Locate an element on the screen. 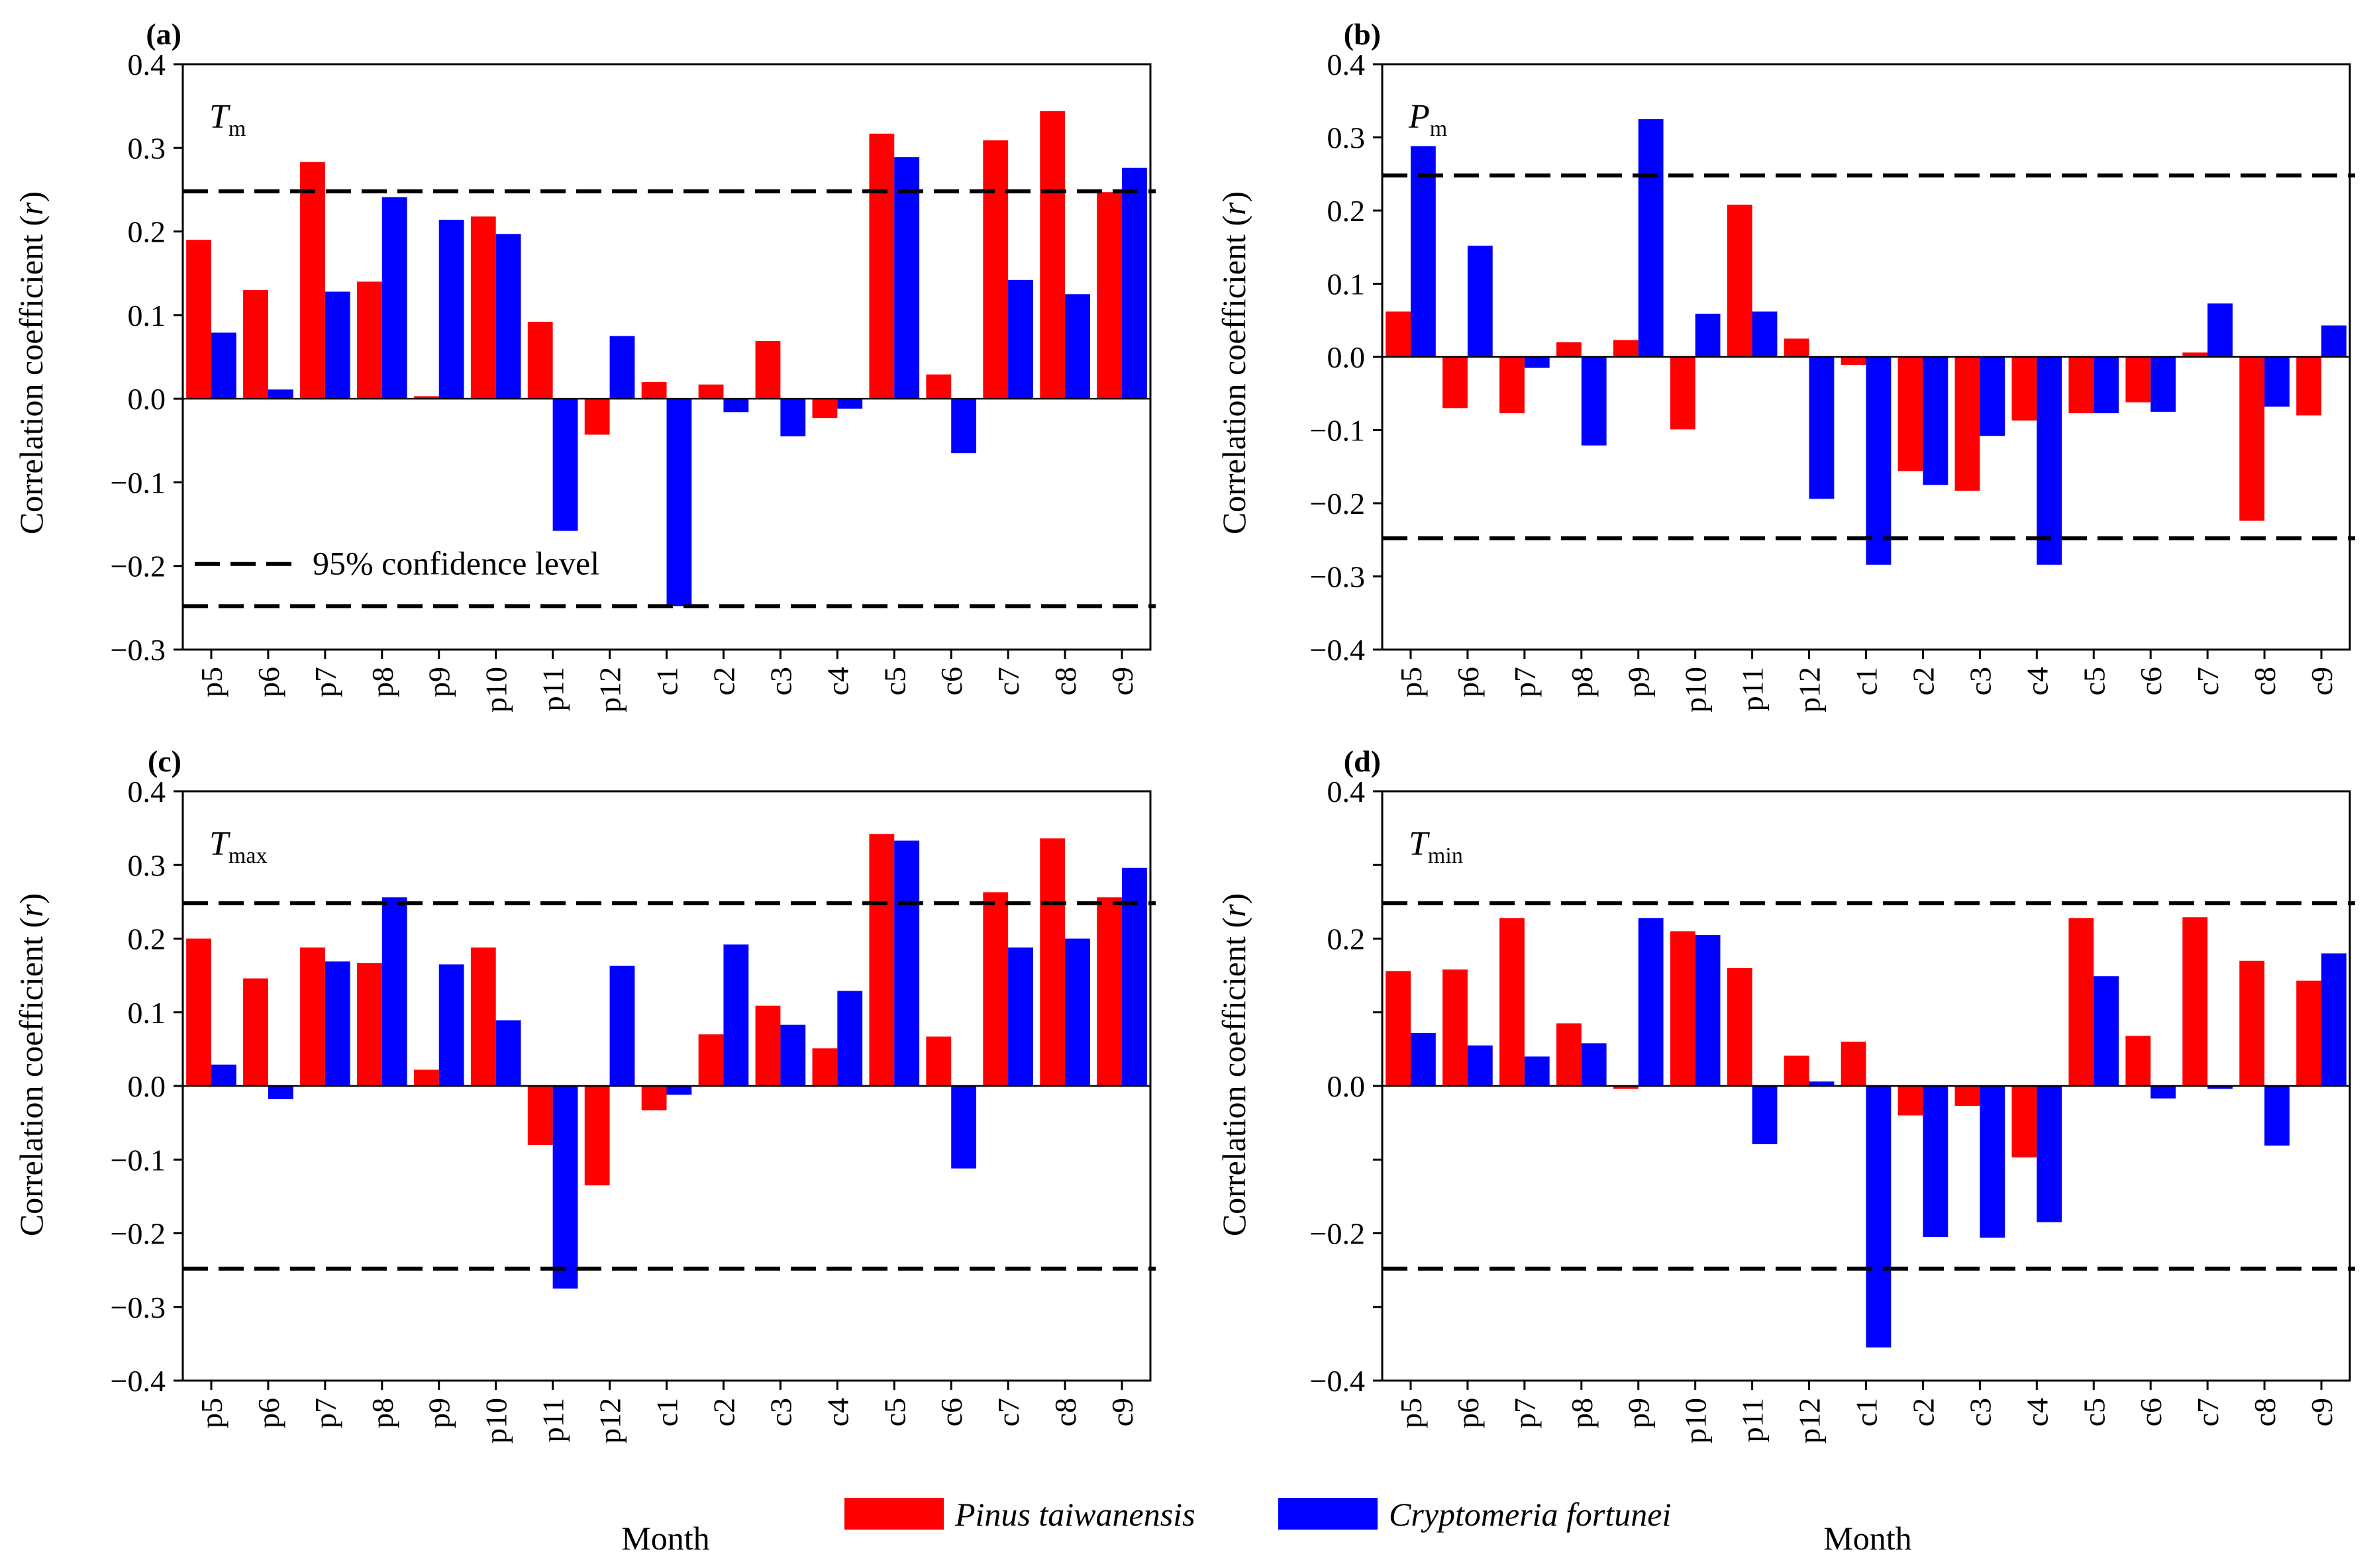 The width and height of the screenshot is (2375, 1568). bar-a-pinus-p6 is located at coordinates (255, 344).